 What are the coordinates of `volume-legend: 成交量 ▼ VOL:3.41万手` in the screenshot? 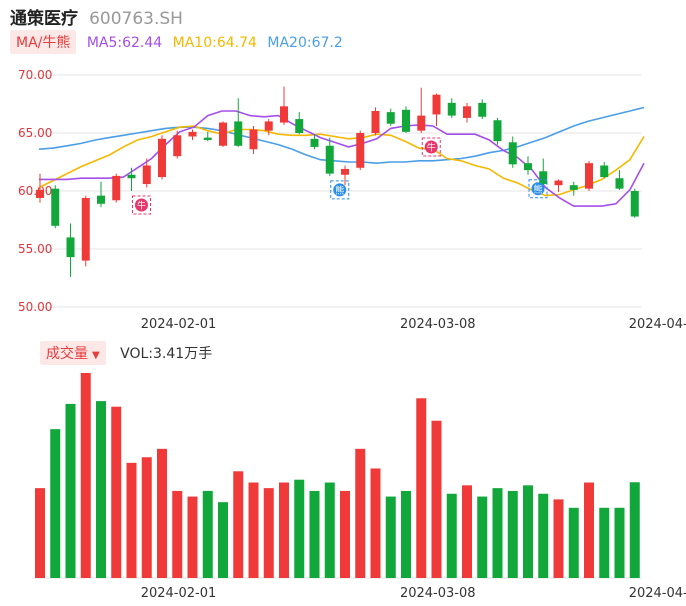 It's located at (126, 353).